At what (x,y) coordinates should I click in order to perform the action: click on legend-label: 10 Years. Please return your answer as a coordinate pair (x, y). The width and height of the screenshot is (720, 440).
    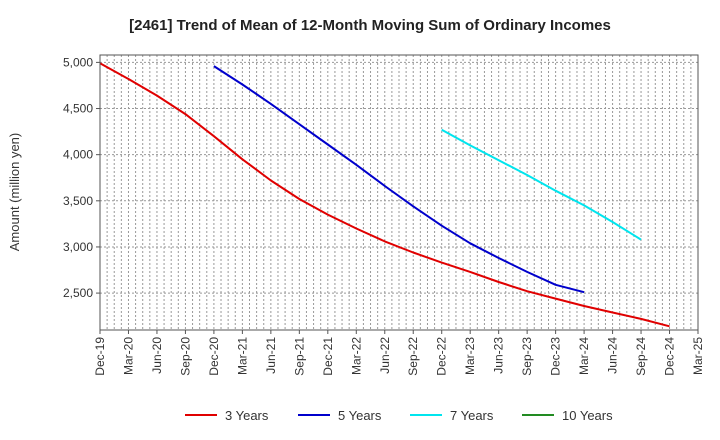
    Looking at the image, I should click on (587, 415).